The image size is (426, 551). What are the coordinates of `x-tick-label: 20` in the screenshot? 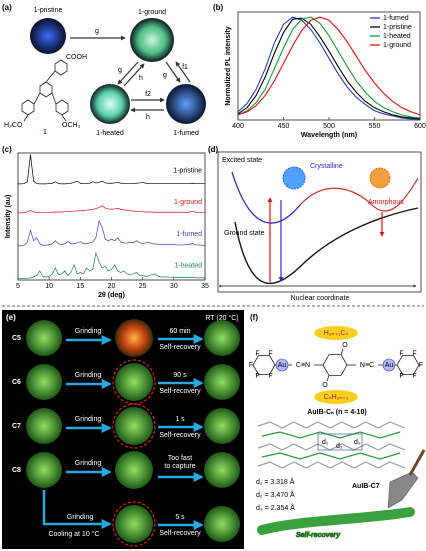 It's located at (112, 286).